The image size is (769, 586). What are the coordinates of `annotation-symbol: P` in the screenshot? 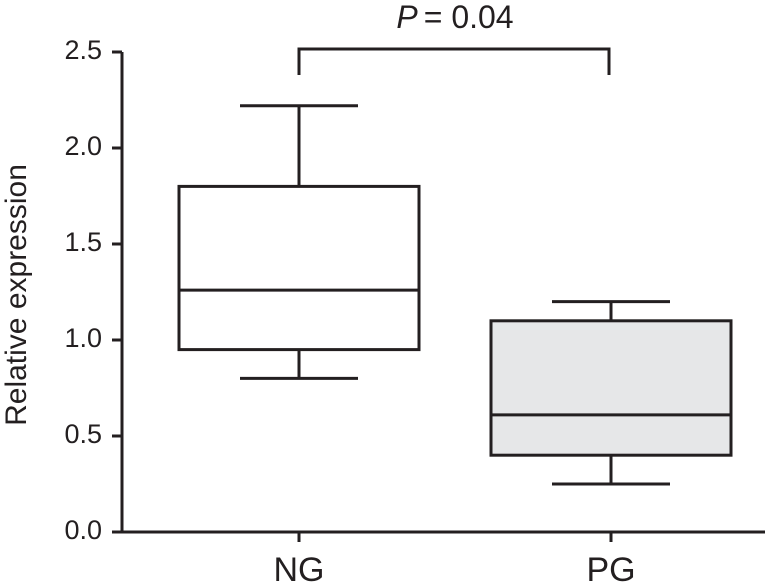 It's located at (407, 17).